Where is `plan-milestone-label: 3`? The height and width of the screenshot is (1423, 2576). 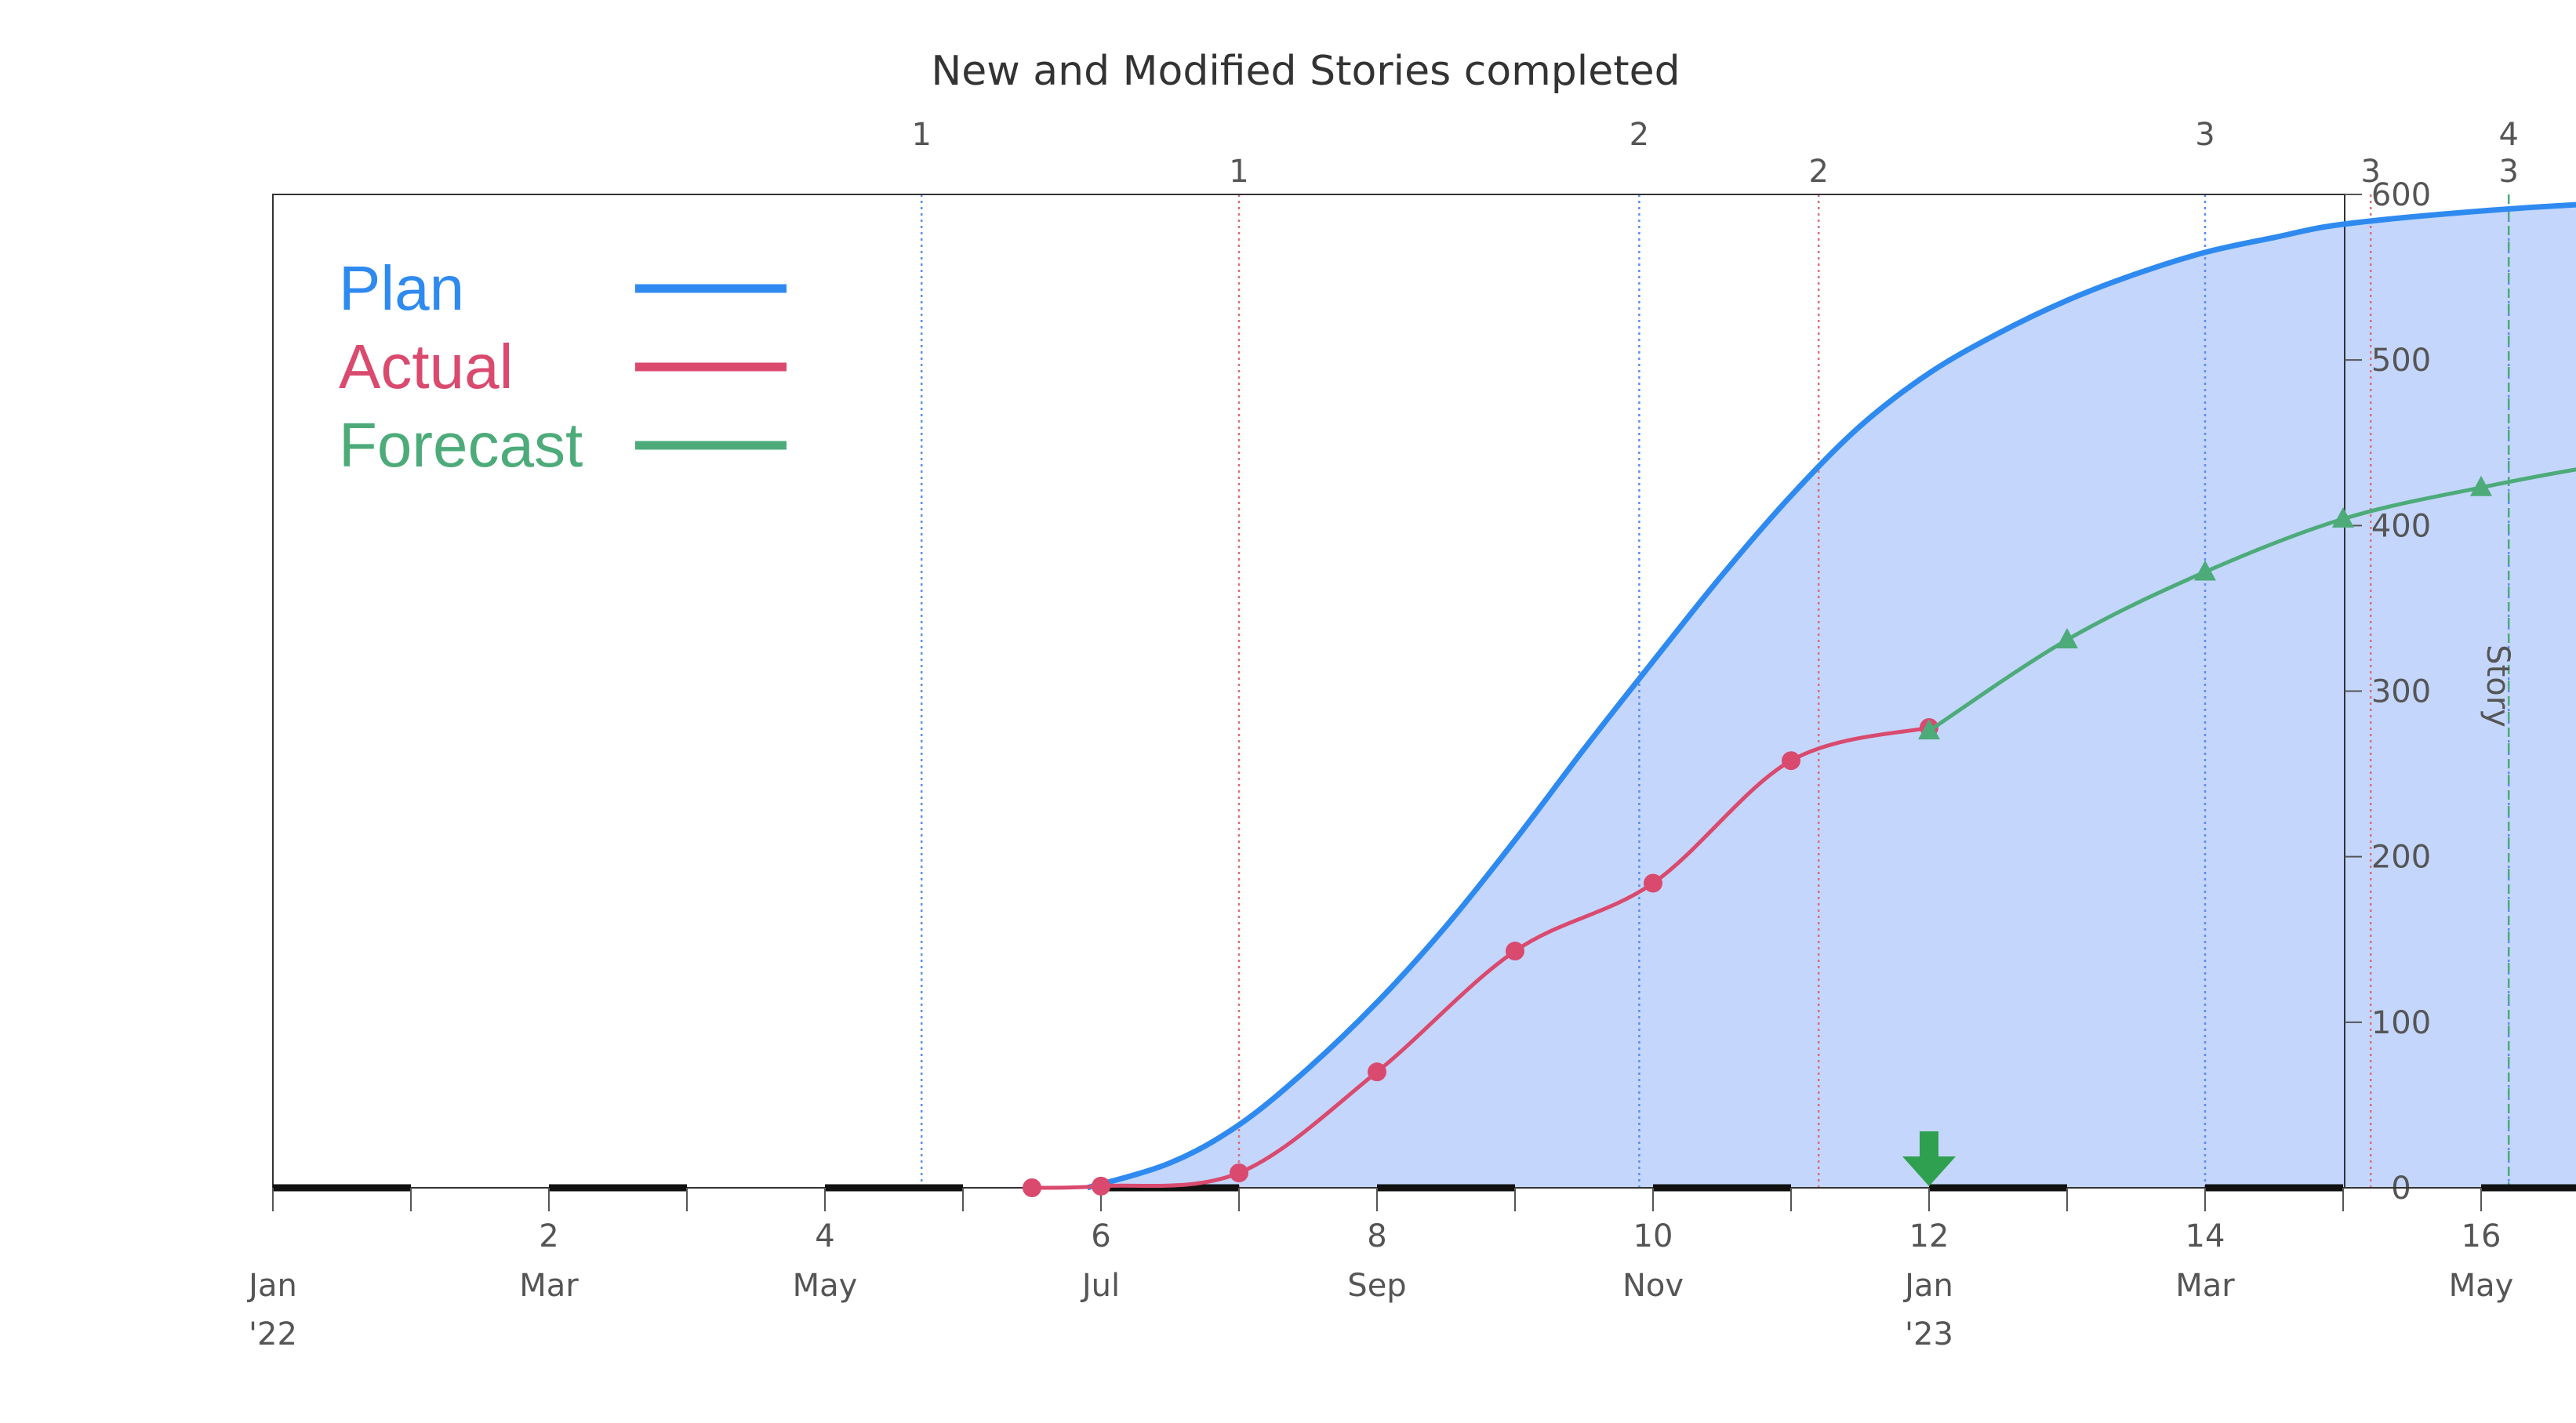 plan-milestone-label: 3 is located at coordinates (2204, 135).